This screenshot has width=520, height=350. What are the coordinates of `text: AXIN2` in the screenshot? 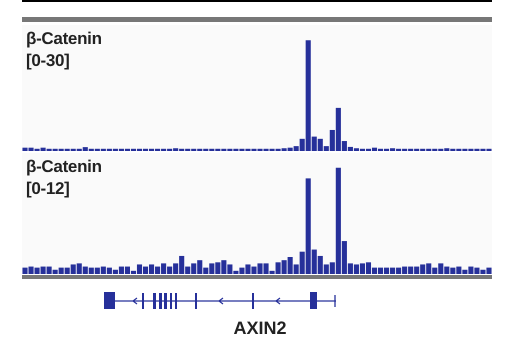 It's located at (260, 328).